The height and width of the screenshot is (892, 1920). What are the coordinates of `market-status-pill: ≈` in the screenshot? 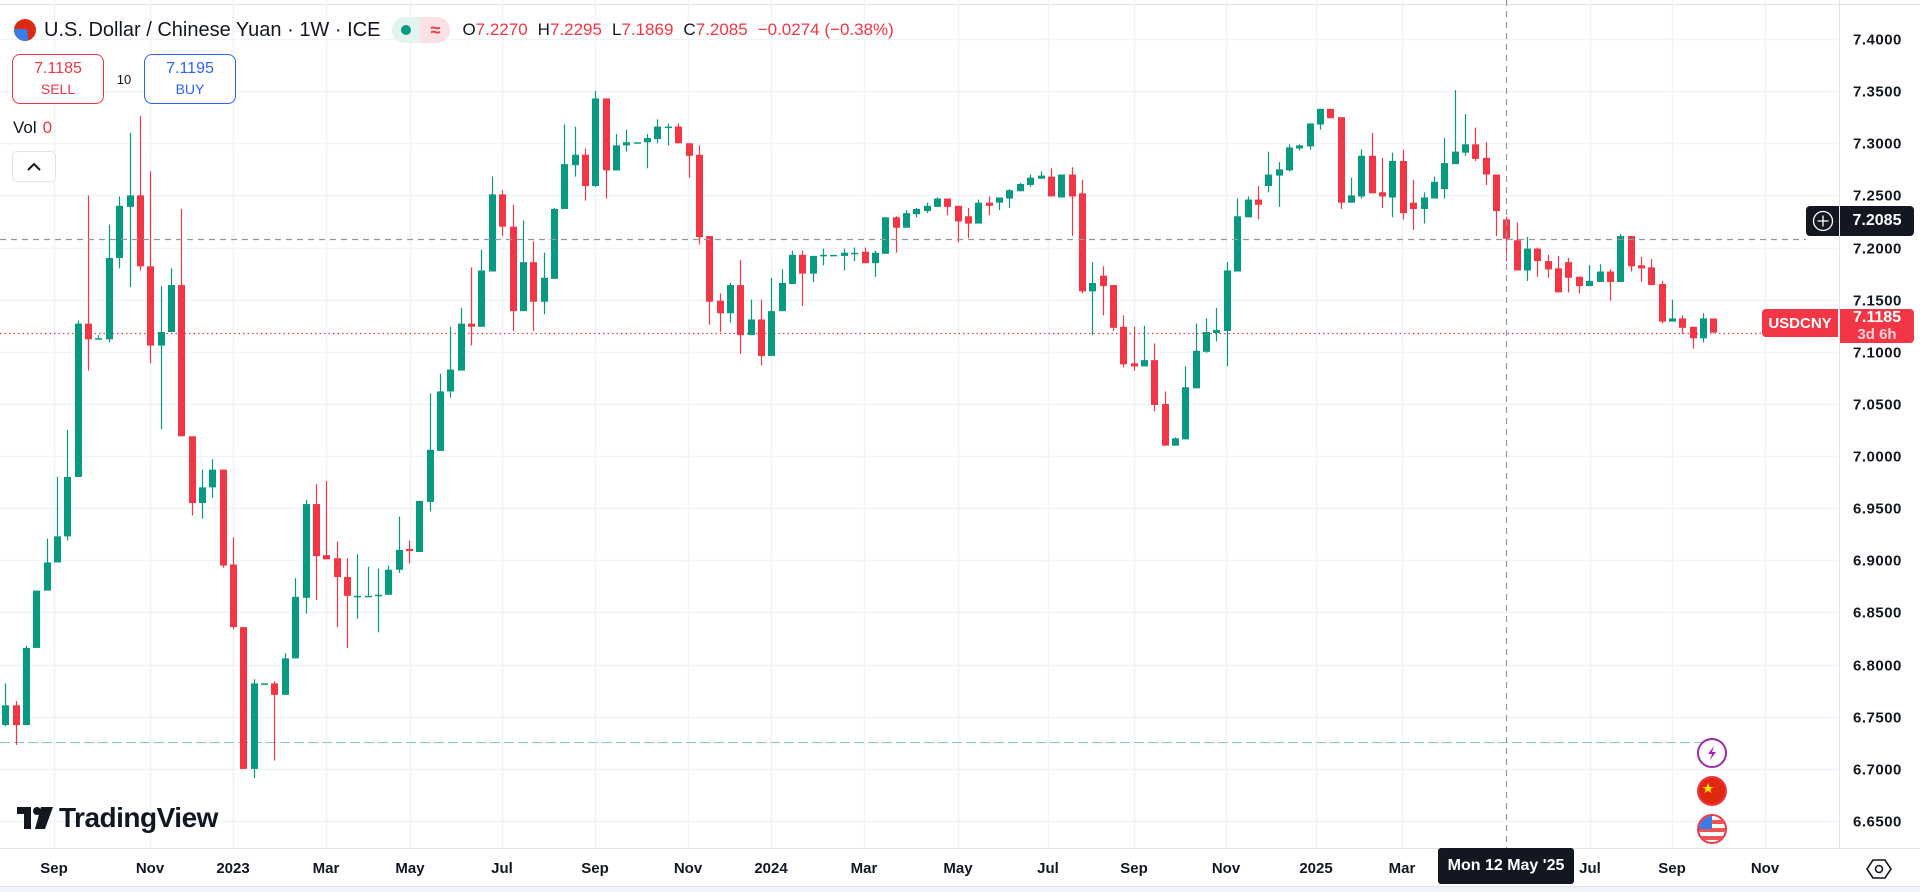 It's located at (421, 30).